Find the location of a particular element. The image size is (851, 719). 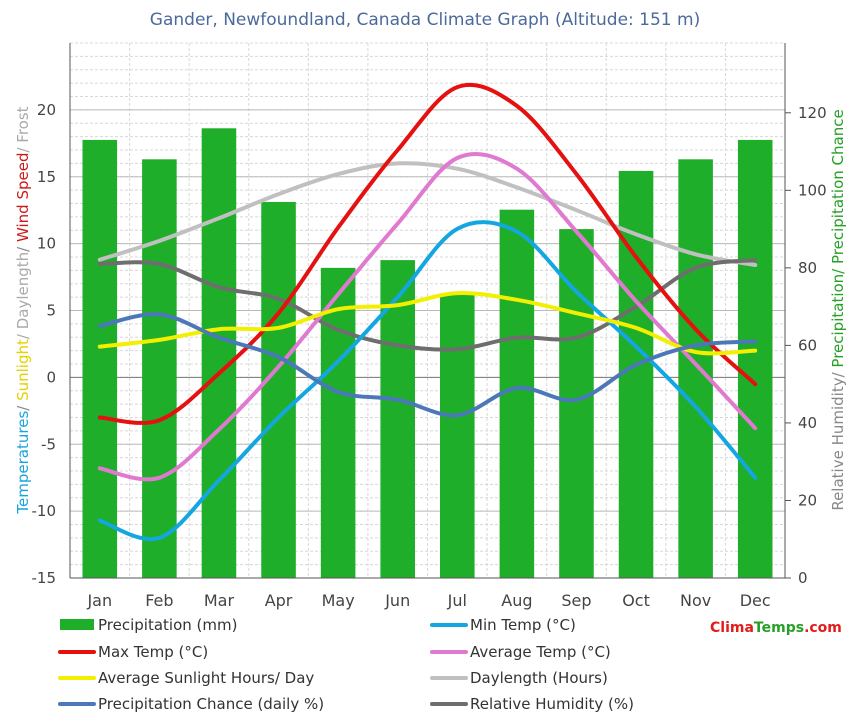

brand-part-temps: Temps is located at coordinates (779, 628).